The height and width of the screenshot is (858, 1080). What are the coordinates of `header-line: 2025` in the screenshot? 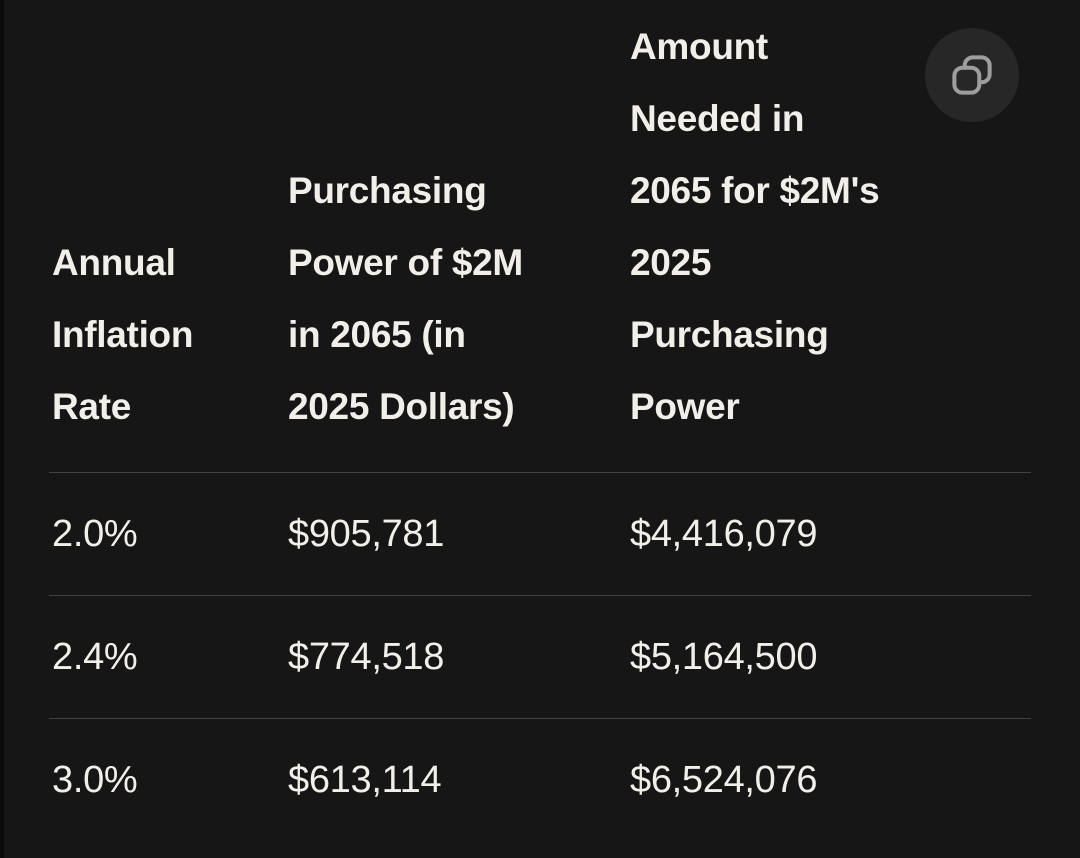 It's located at (671, 262).